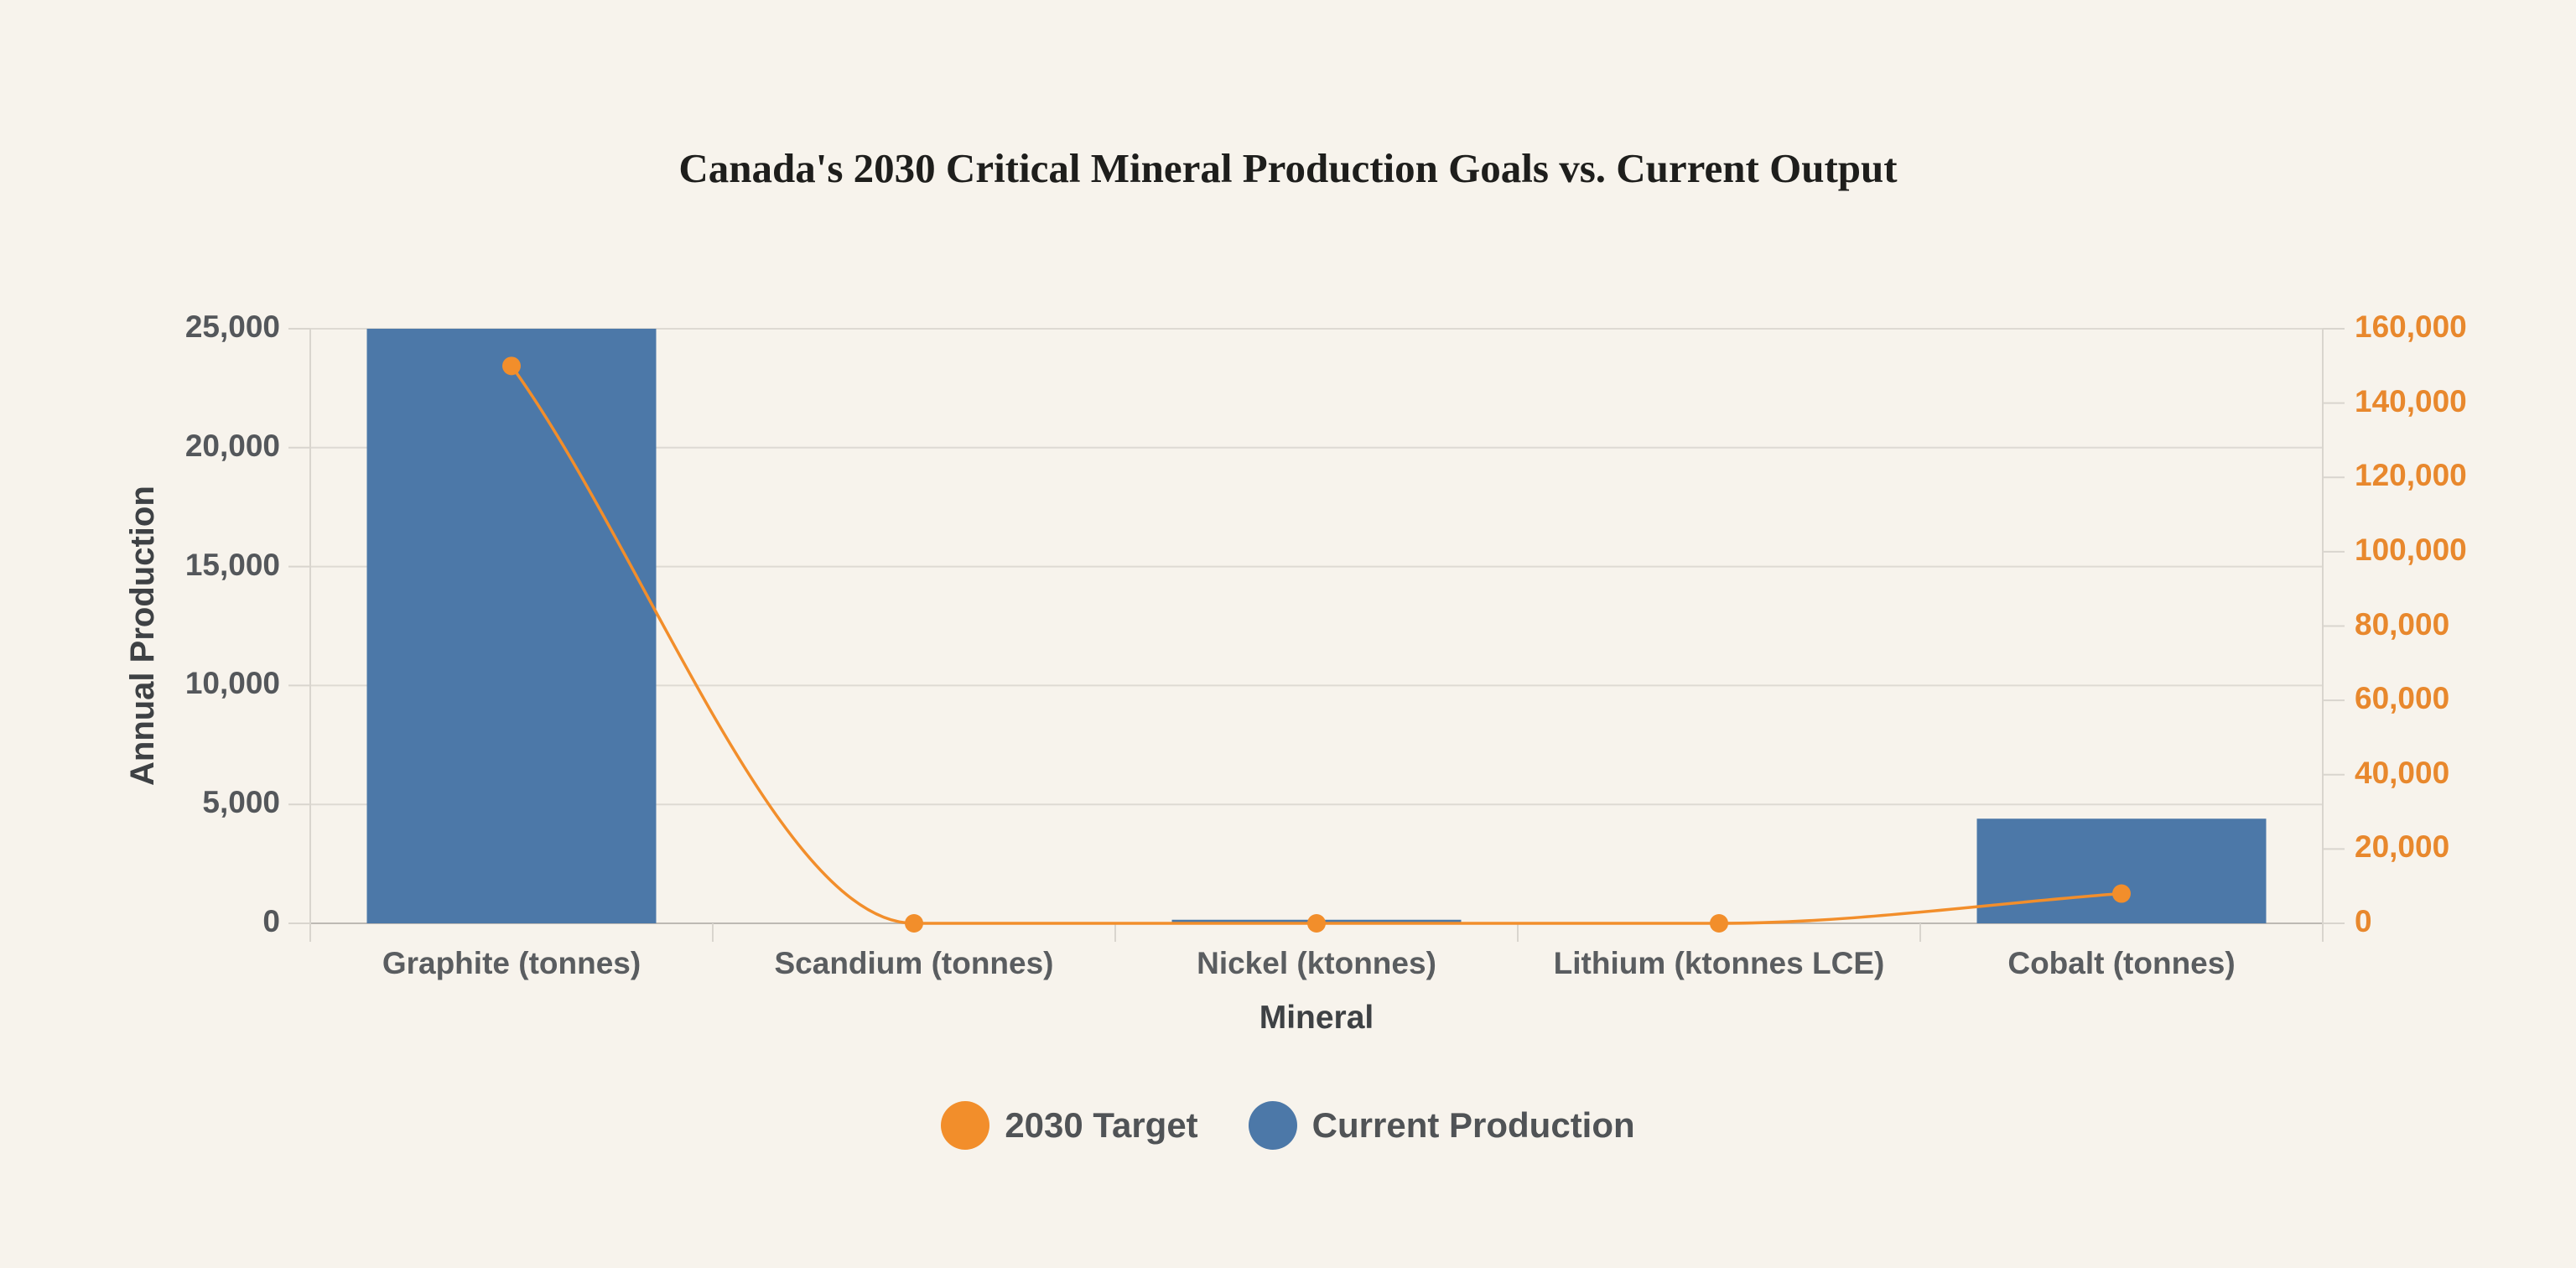 This screenshot has height=1268, width=2576. I want to click on category-label: Cobalt (tonnes), so click(2121, 963).